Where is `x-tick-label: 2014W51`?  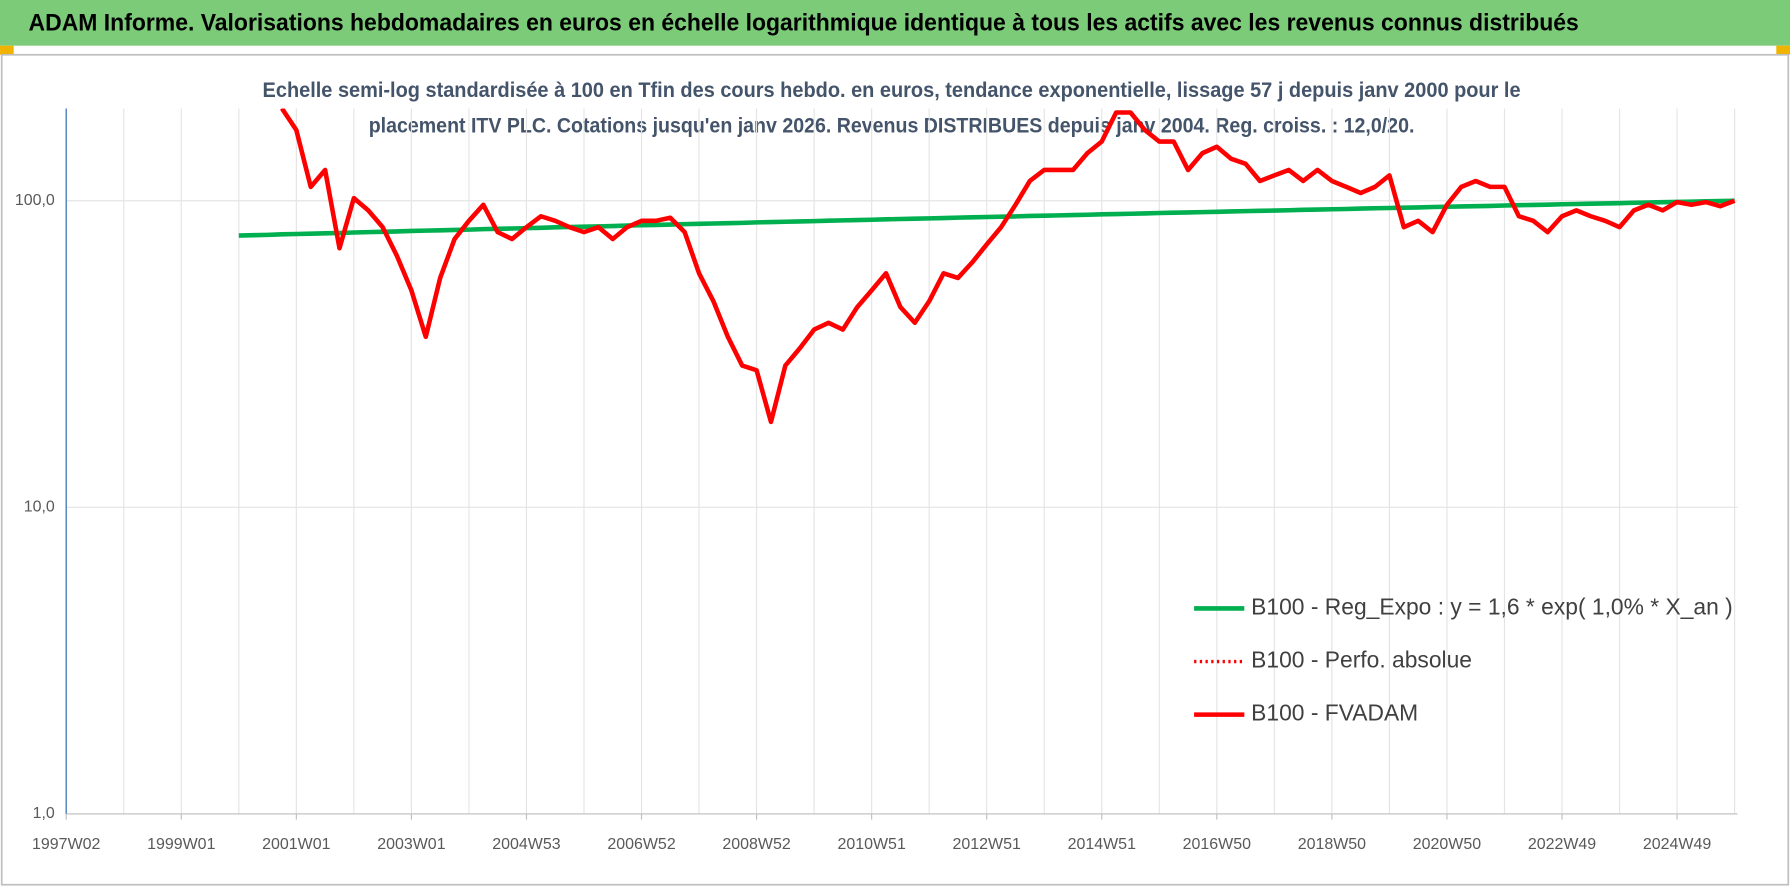 x-tick-label: 2014W51 is located at coordinates (1102, 844).